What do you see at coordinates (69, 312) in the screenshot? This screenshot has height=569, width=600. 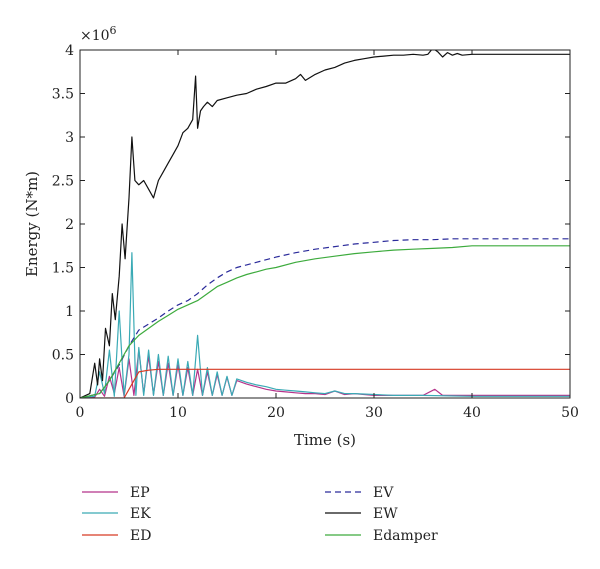 I see `y-tick-label: 1` at bounding box center [69, 312].